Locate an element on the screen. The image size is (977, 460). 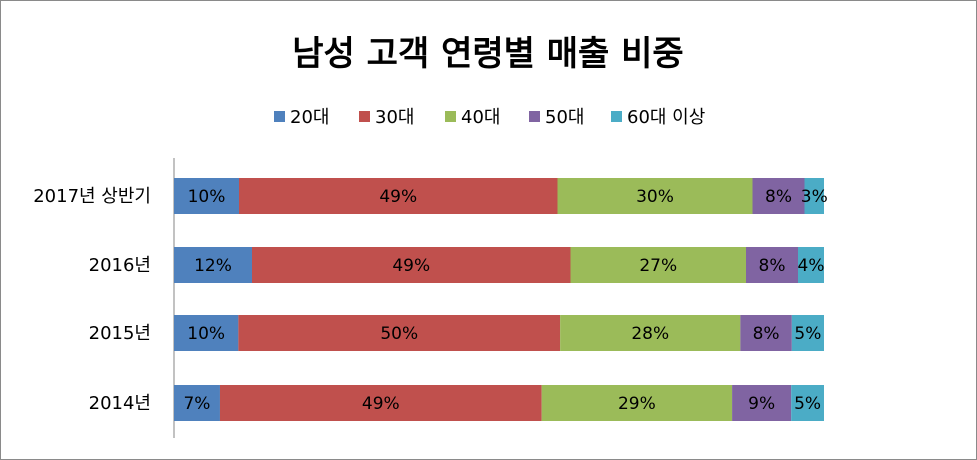
data-label-2-1: 50% is located at coordinates (399, 334).